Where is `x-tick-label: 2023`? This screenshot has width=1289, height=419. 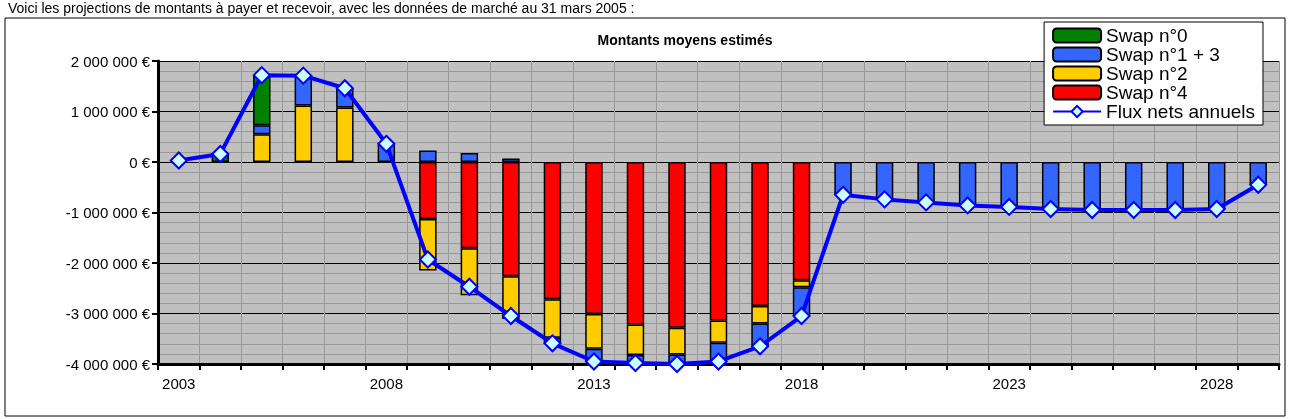
x-tick-label: 2023 is located at coordinates (1009, 383).